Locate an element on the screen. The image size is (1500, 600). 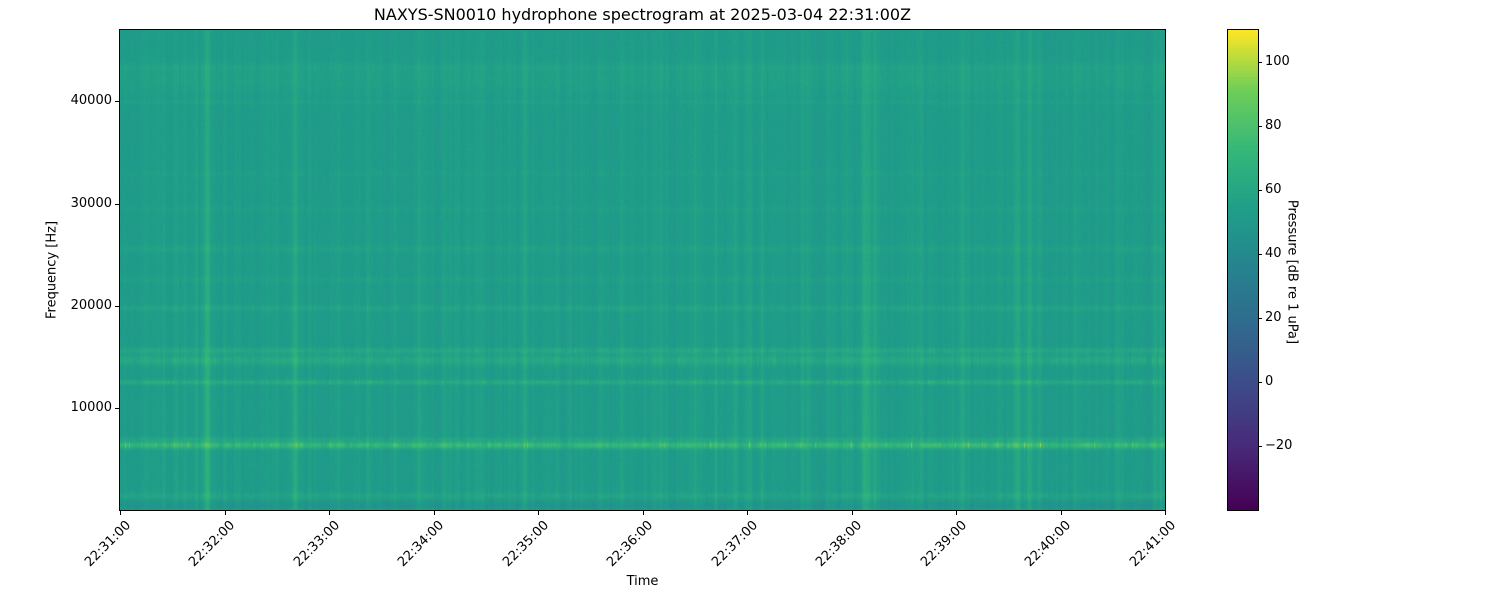
colorbar-tick-label: 100 is located at coordinates (1277, 61).